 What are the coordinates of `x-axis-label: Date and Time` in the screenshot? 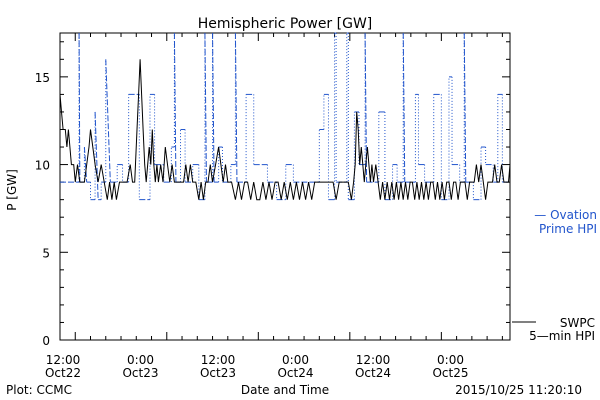 It's located at (285, 390).